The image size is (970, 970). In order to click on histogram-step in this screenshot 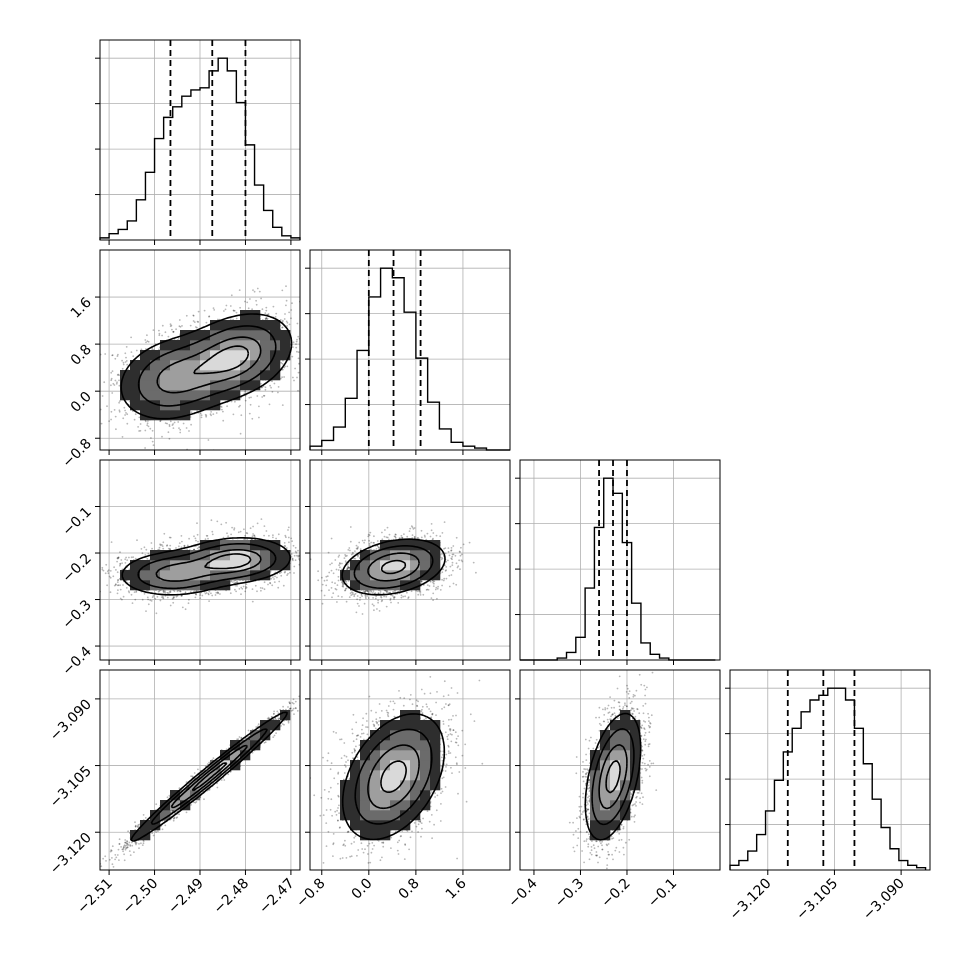, I will do `click(828, 778)`.